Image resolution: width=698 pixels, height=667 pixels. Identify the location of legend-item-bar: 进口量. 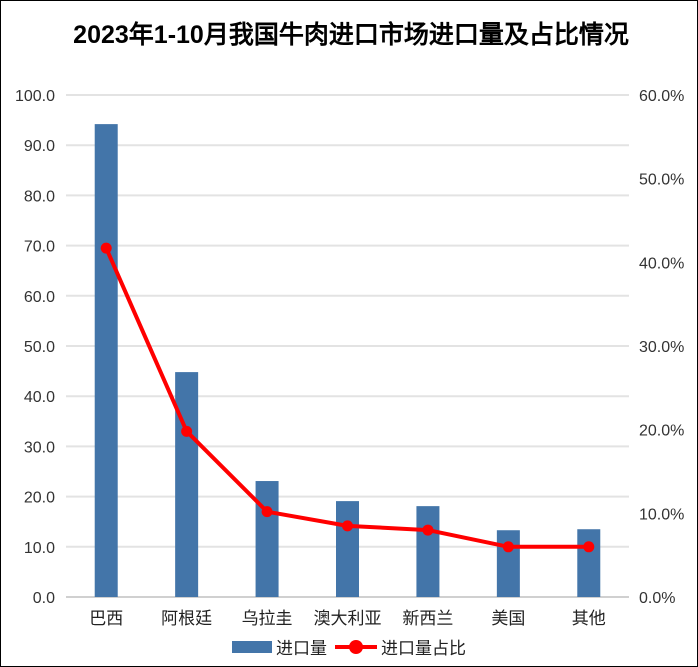
(279, 646).